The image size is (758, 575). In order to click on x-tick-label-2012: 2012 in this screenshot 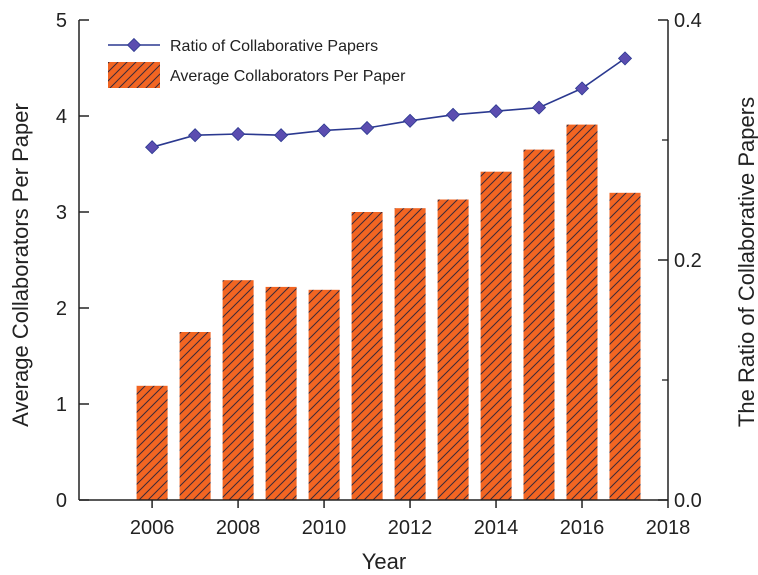, I will do `click(410, 528)`.